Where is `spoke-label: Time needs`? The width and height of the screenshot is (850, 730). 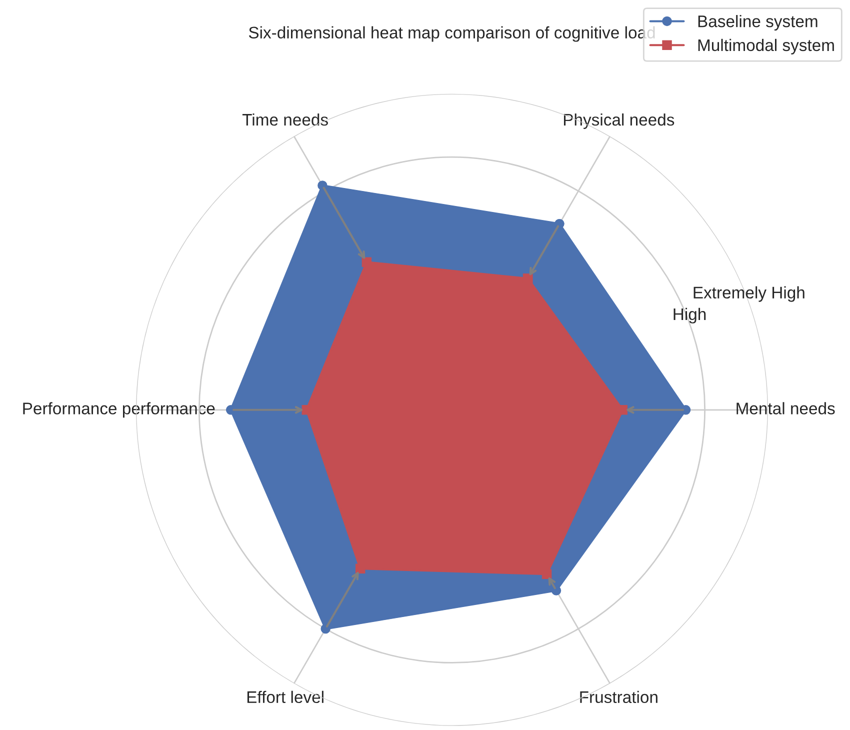
spoke-label: Time needs is located at coordinates (285, 119).